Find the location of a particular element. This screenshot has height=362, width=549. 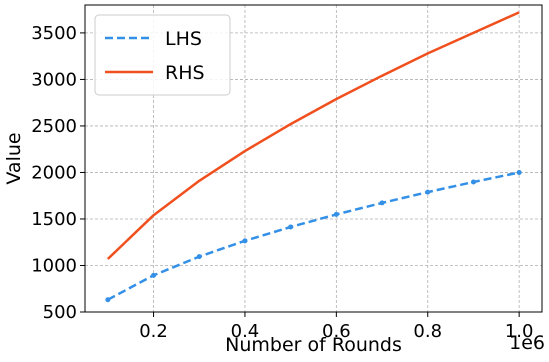

legend-label-rhs: RHS is located at coordinates (185, 73).